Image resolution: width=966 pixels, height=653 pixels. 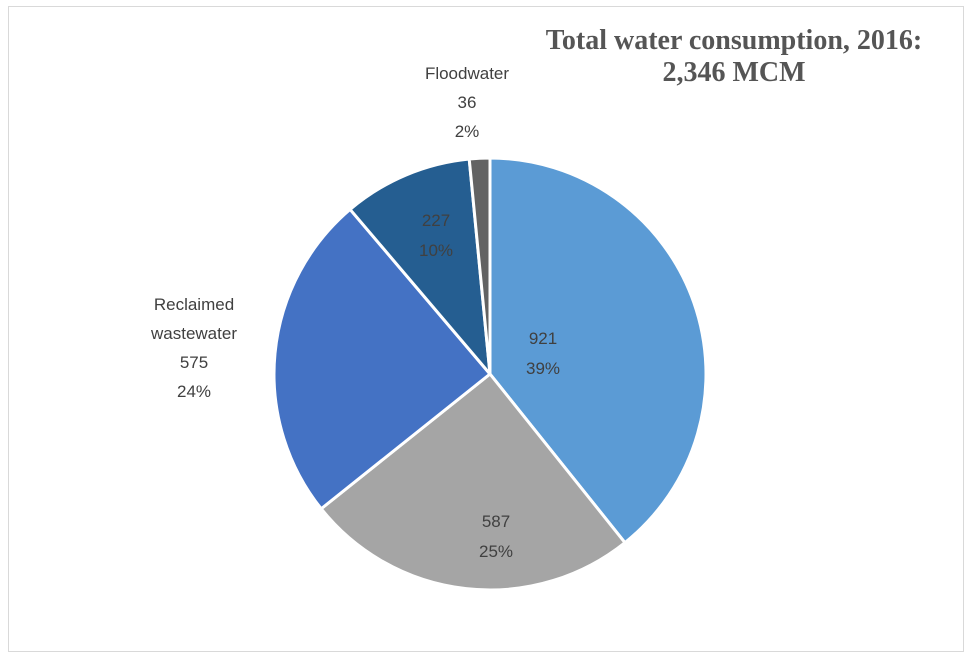 I want to click on slice-5-percent-label: 2%, so click(x=467, y=131).